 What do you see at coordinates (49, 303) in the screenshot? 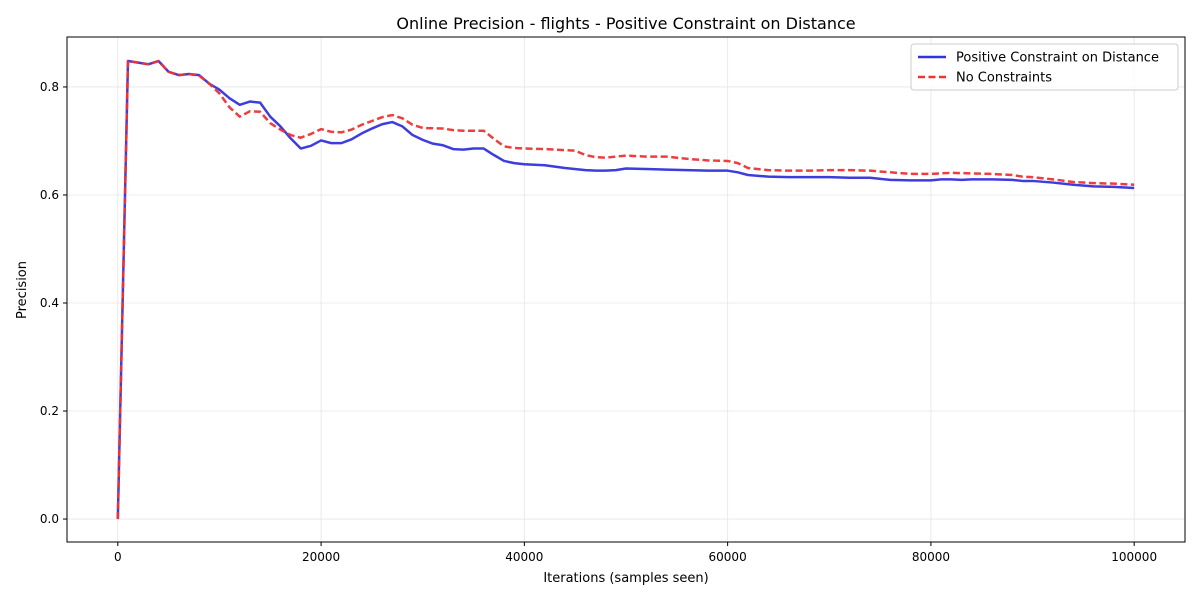
I see `y-tick-label: 0.4` at bounding box center [49, 303].